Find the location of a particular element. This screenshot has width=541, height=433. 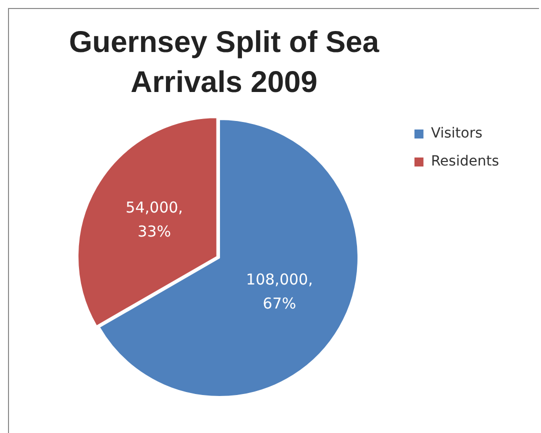

chart-title: Guernsey Split of Sea Arrivals 2009 is located at coordinates (224, 63).